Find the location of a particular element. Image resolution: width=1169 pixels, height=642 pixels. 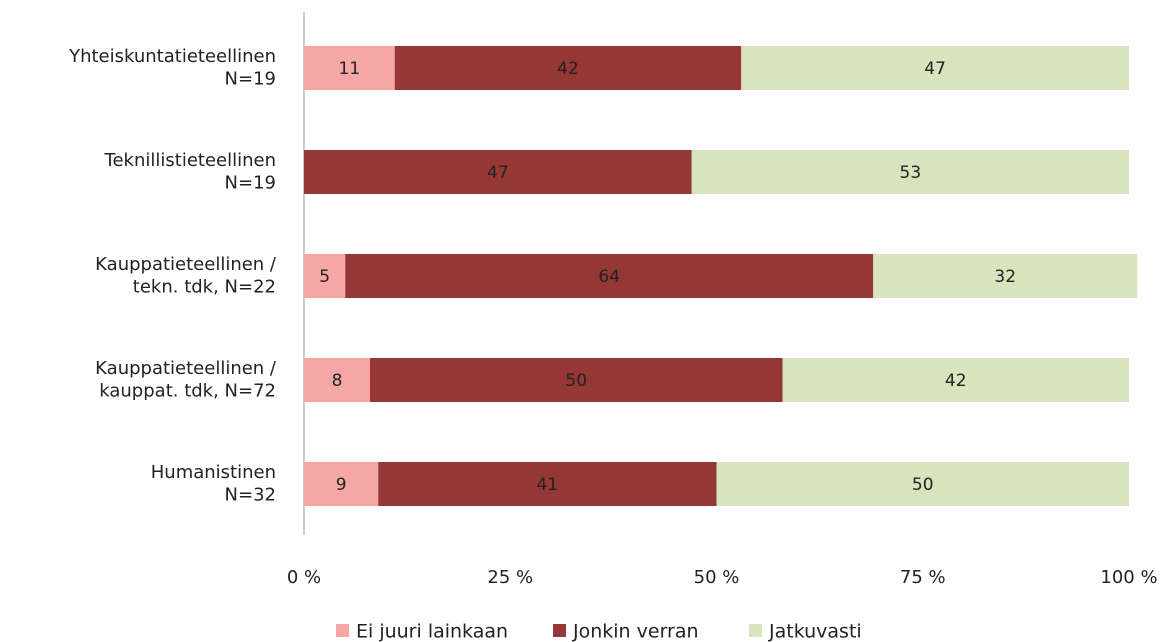

category-label: Kauppatieteellinen / tekn. tdk, N=22 is located at coordinates (186, 276).